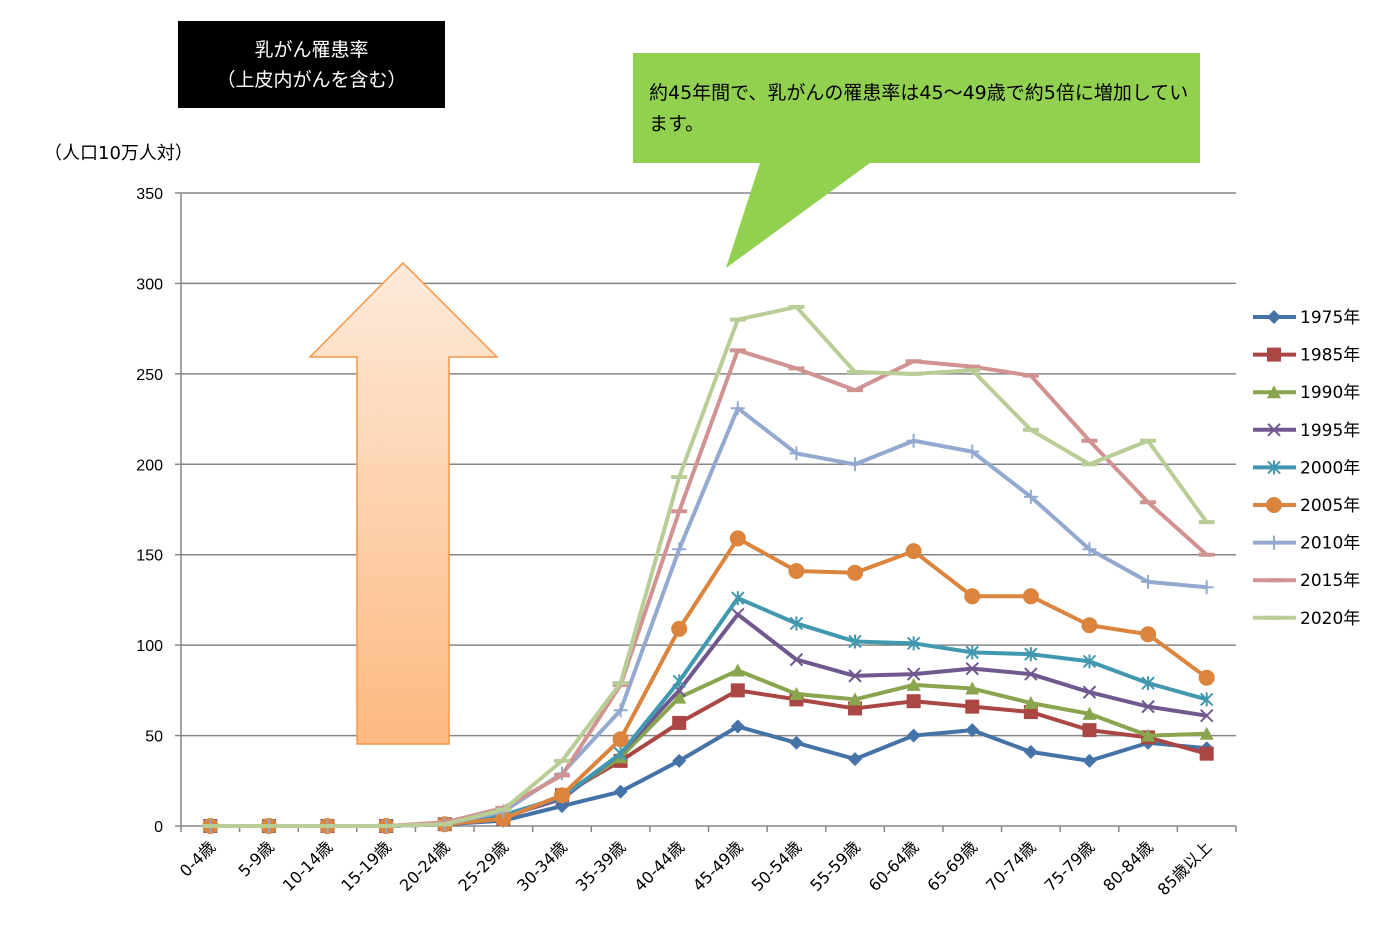 The image size is (1383, 937). I want to click on x-tick-label: 15-19歳, so click(366, 866).